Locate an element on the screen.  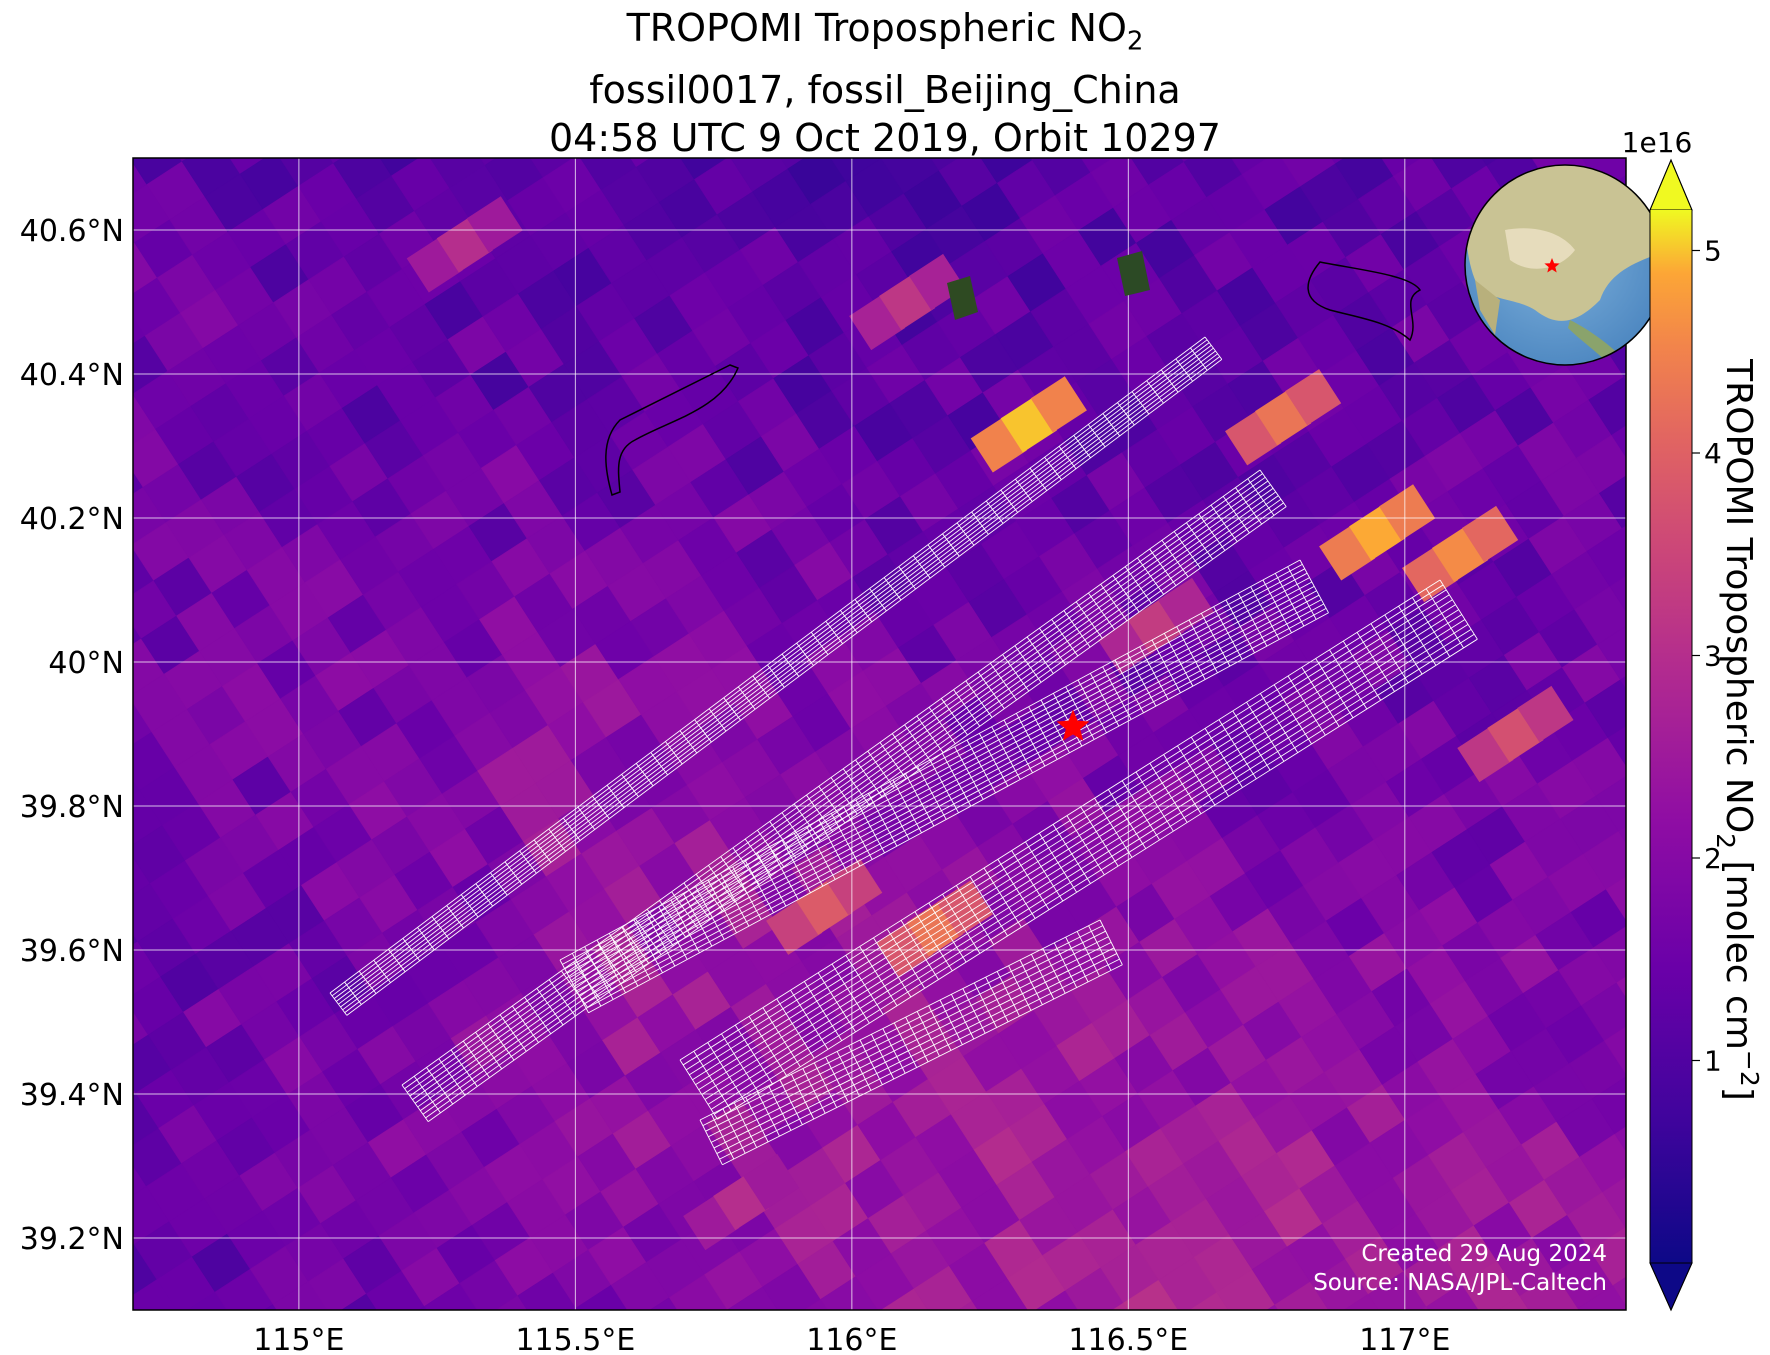
x-tick-label: 116°E is located at coordinates (851, 1339).